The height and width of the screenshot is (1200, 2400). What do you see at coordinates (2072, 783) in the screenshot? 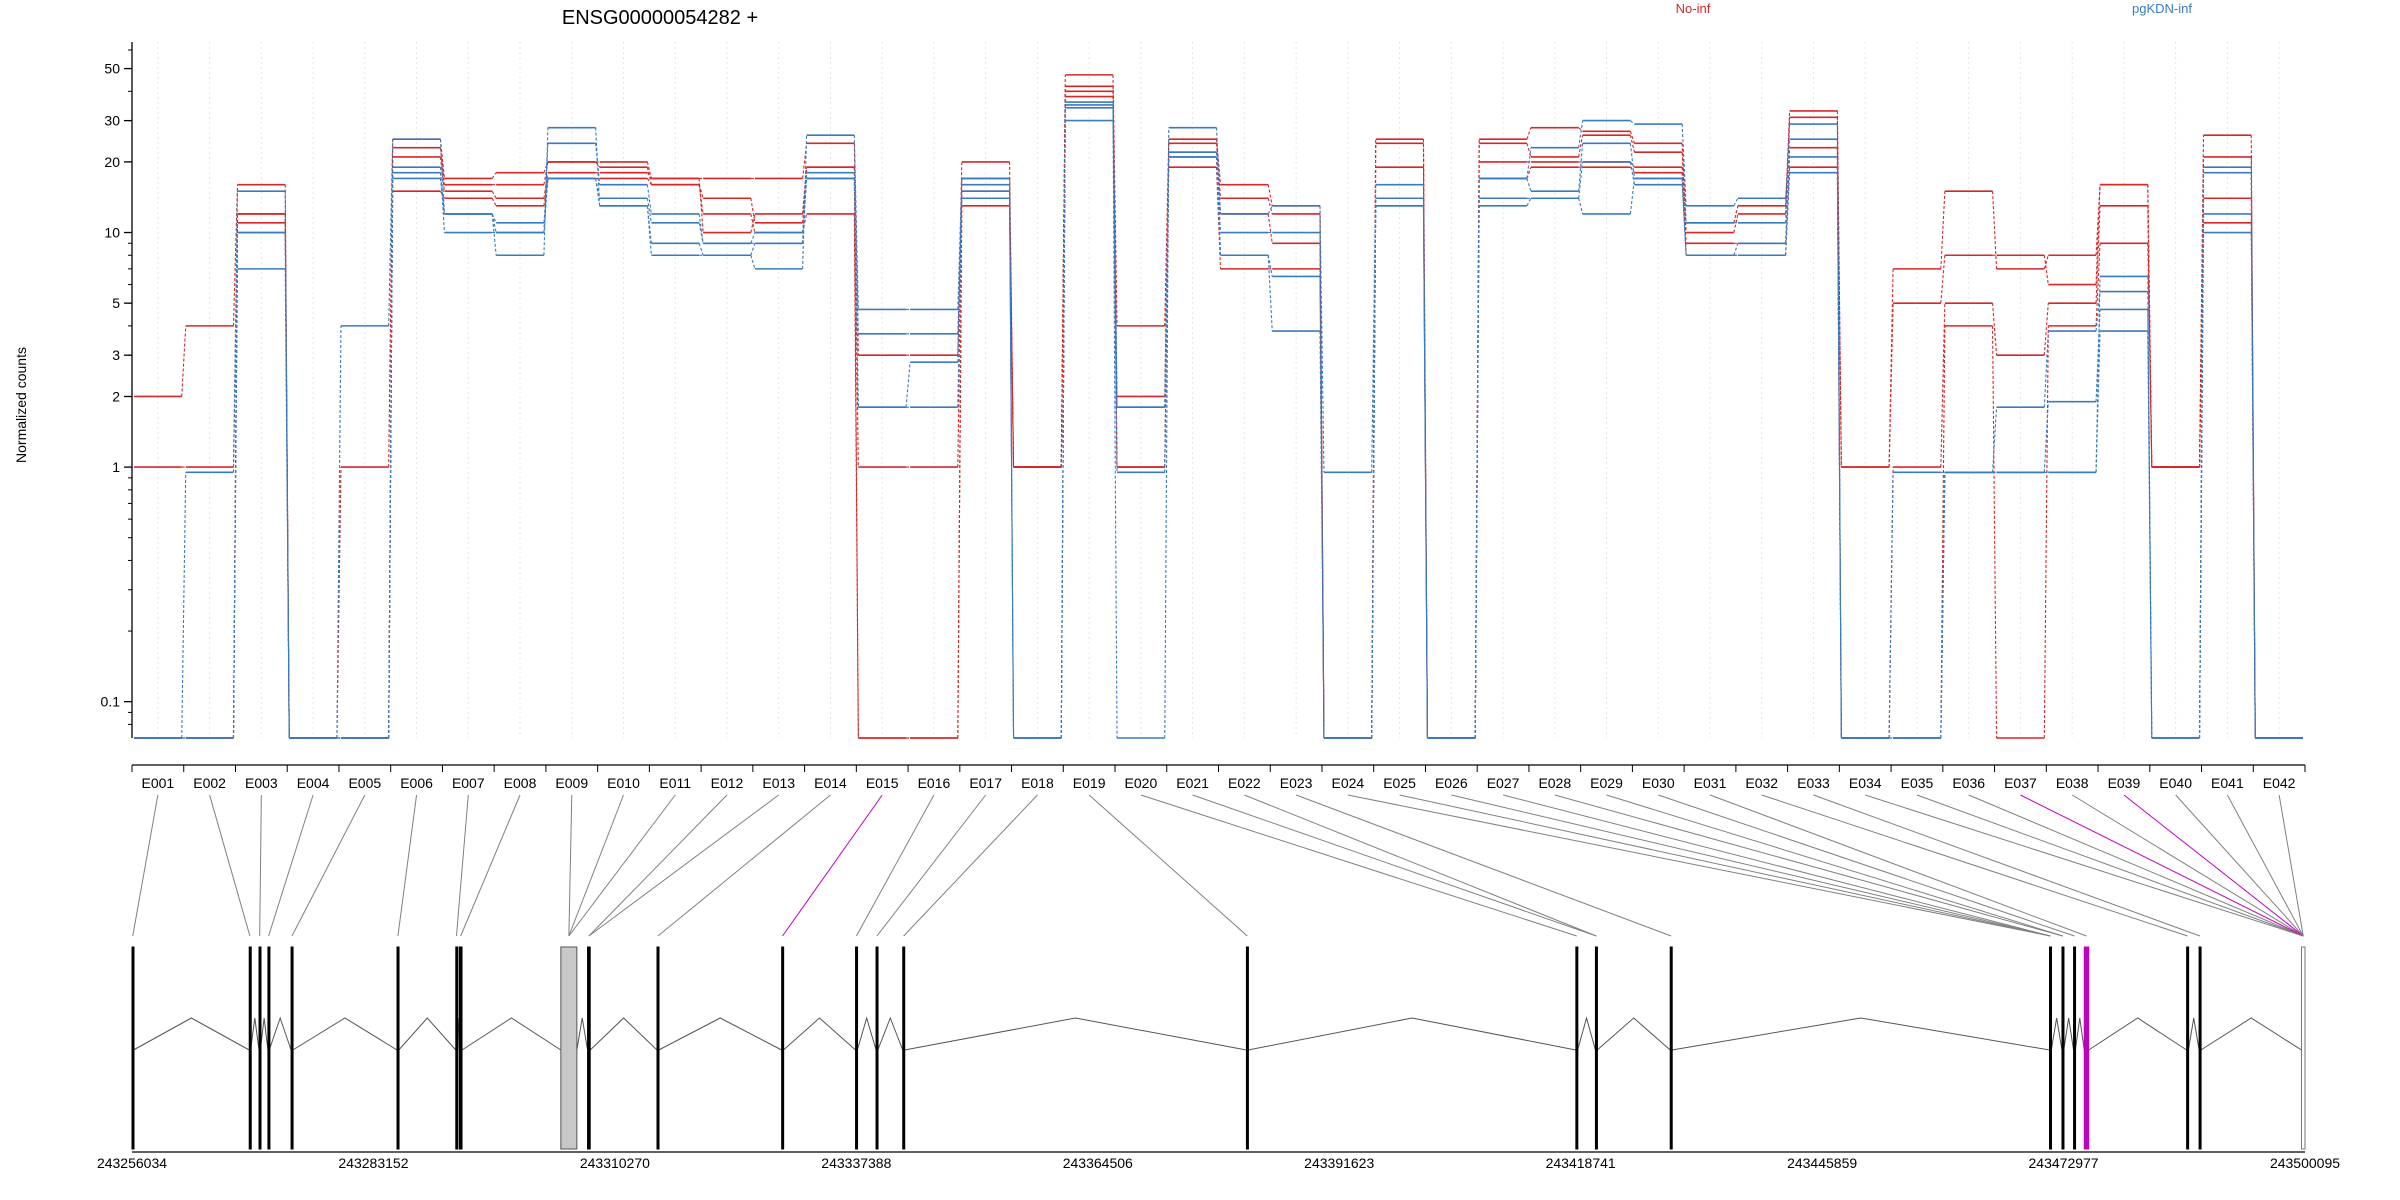
I see `x-tick-label: E038` at bounding box center [2072, 783].